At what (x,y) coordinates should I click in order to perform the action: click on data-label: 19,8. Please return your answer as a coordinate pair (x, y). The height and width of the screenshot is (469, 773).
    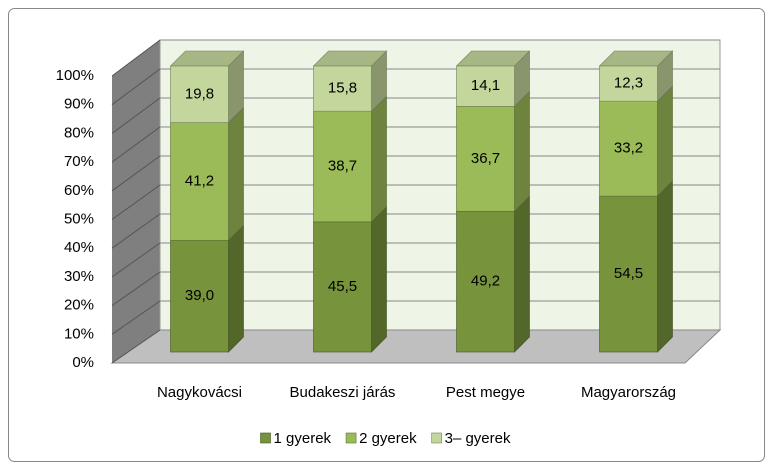
    Looking at the image, I should click on (199, 93).